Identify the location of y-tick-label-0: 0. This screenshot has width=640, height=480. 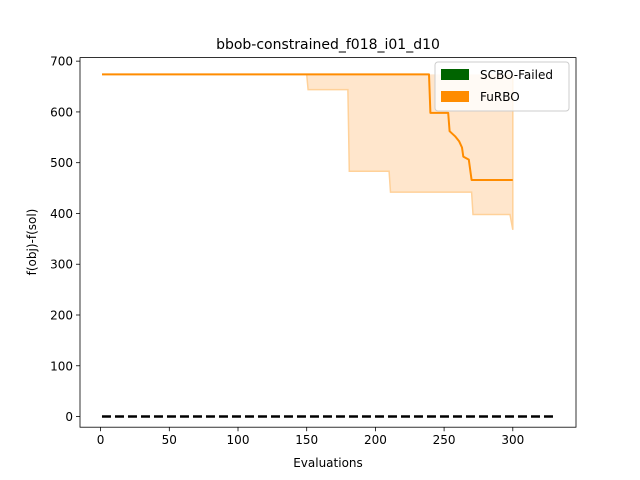
(69, 417).